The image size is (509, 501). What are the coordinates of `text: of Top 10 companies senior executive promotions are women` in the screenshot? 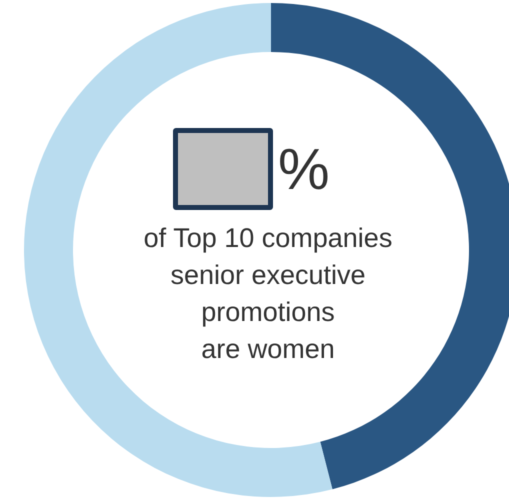 It's located at (268, 294).